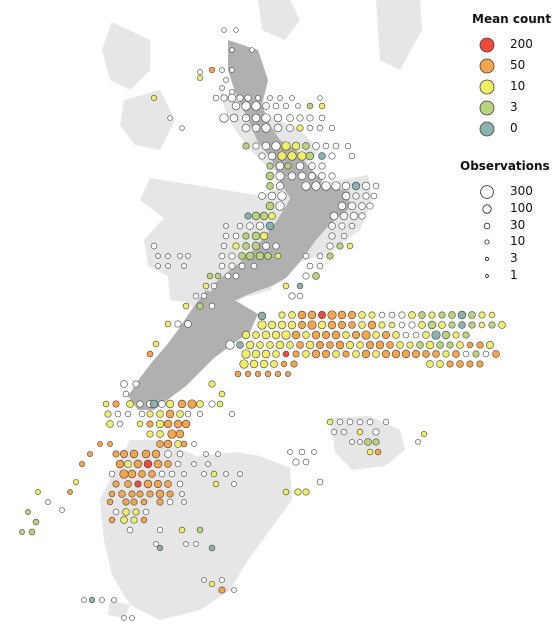 The image size is (560, 640). Describe the element at coordinates (518, 86) in the screenshot. I see `legend-mean-count-label: 10` at that location.